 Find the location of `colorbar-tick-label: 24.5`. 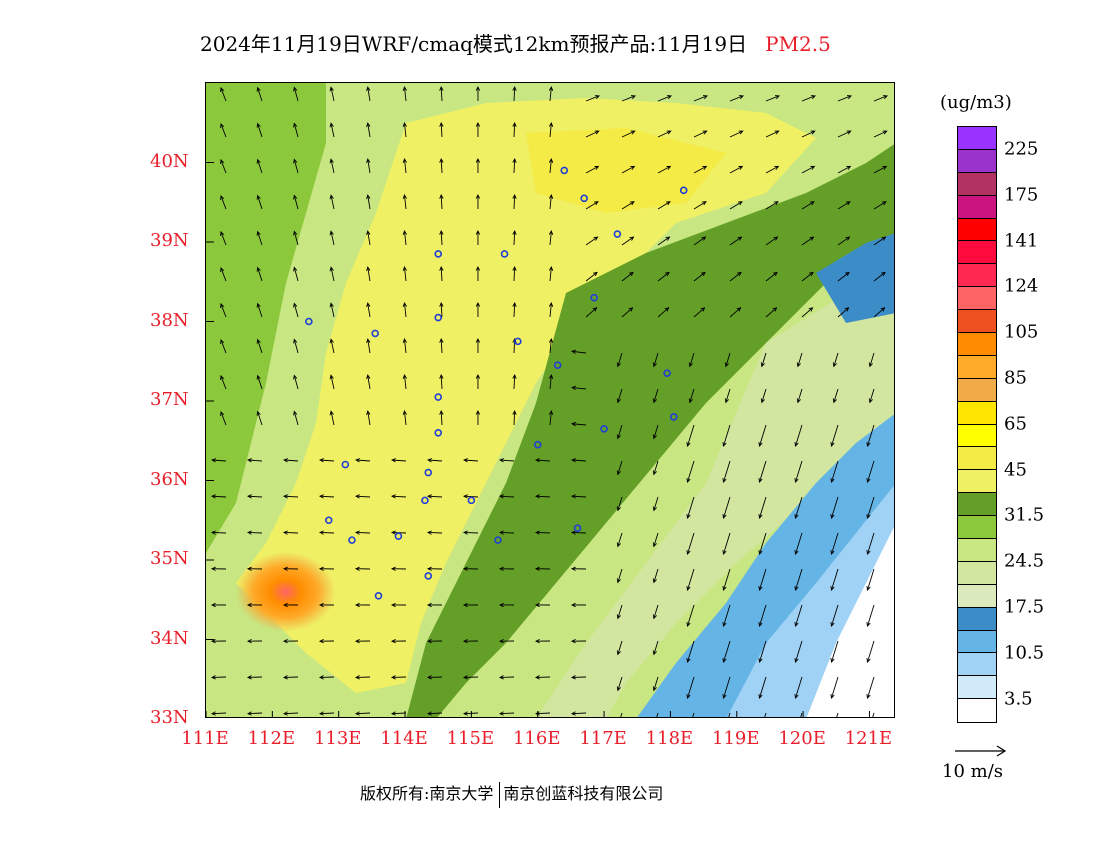

colorbar-tick-label: 24.5 is located at coordinates (1024, 561).